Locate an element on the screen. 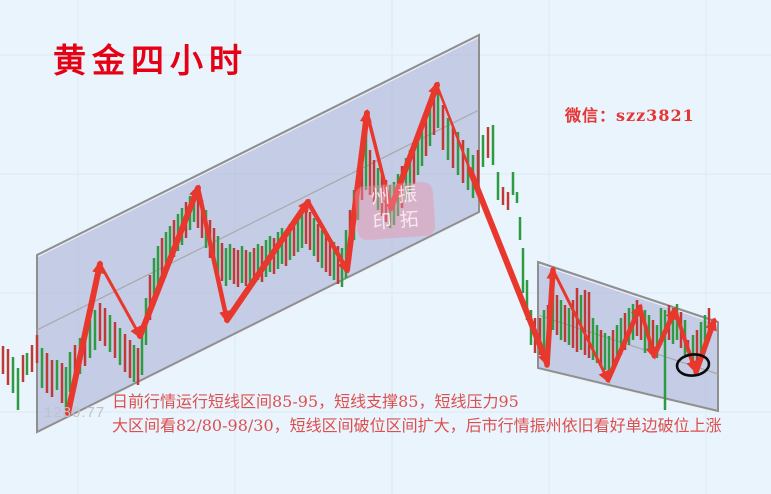 This screenshot has width=771, height=494. seal-watermark-line2: 印拓 is located at coordinates (399, 220).